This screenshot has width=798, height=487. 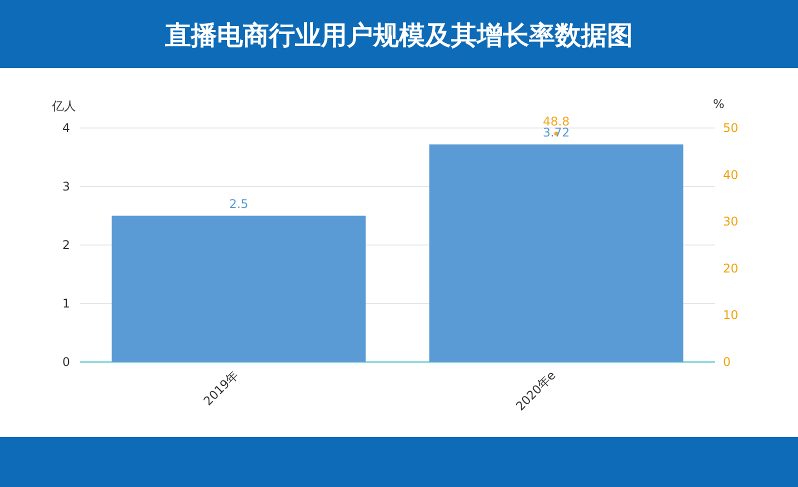 I want to click on y-tick-label: 2, so click(x=66, y=245).